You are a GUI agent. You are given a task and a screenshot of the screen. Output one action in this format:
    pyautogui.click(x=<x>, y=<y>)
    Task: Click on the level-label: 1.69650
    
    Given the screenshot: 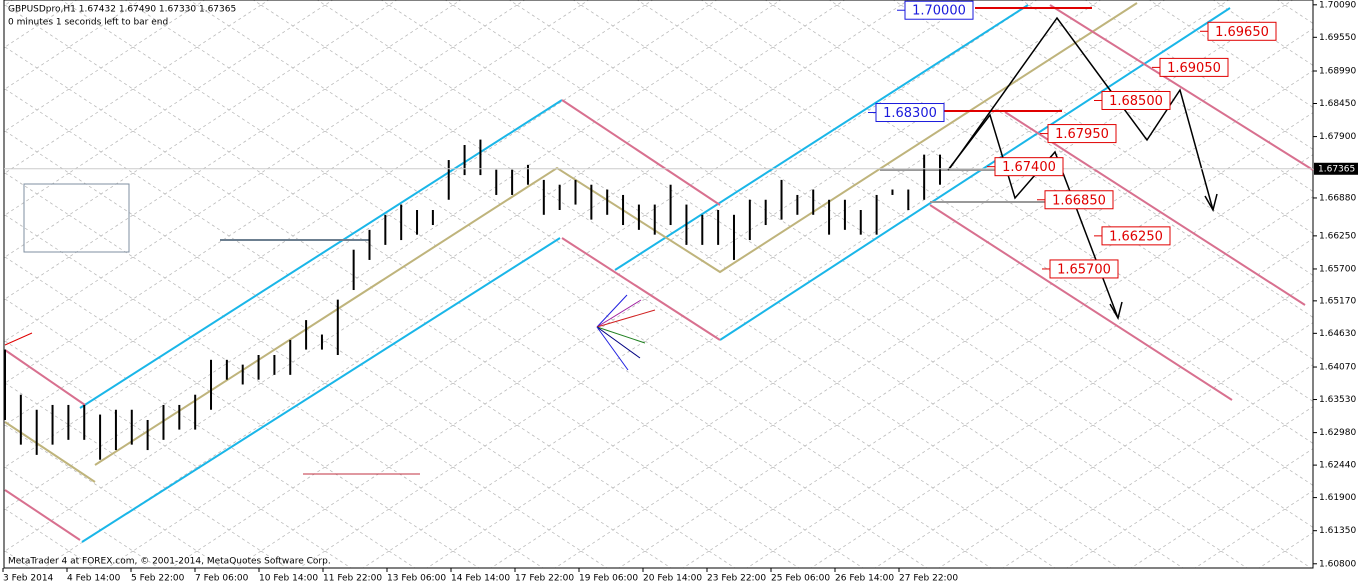 What is the action you would take?
    pyautogui.click(x=1242, y=32)
    